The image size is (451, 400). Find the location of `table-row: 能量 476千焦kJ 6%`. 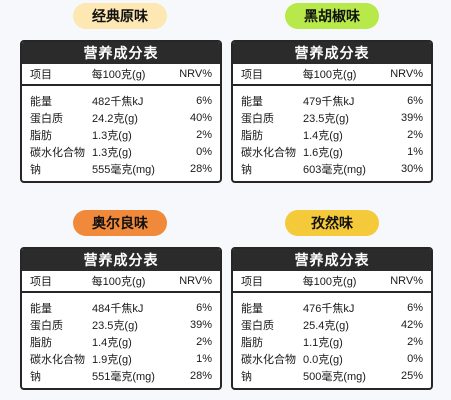

table-row: 能量 476千焦kJ 6% is located at coordinates (332, 307).